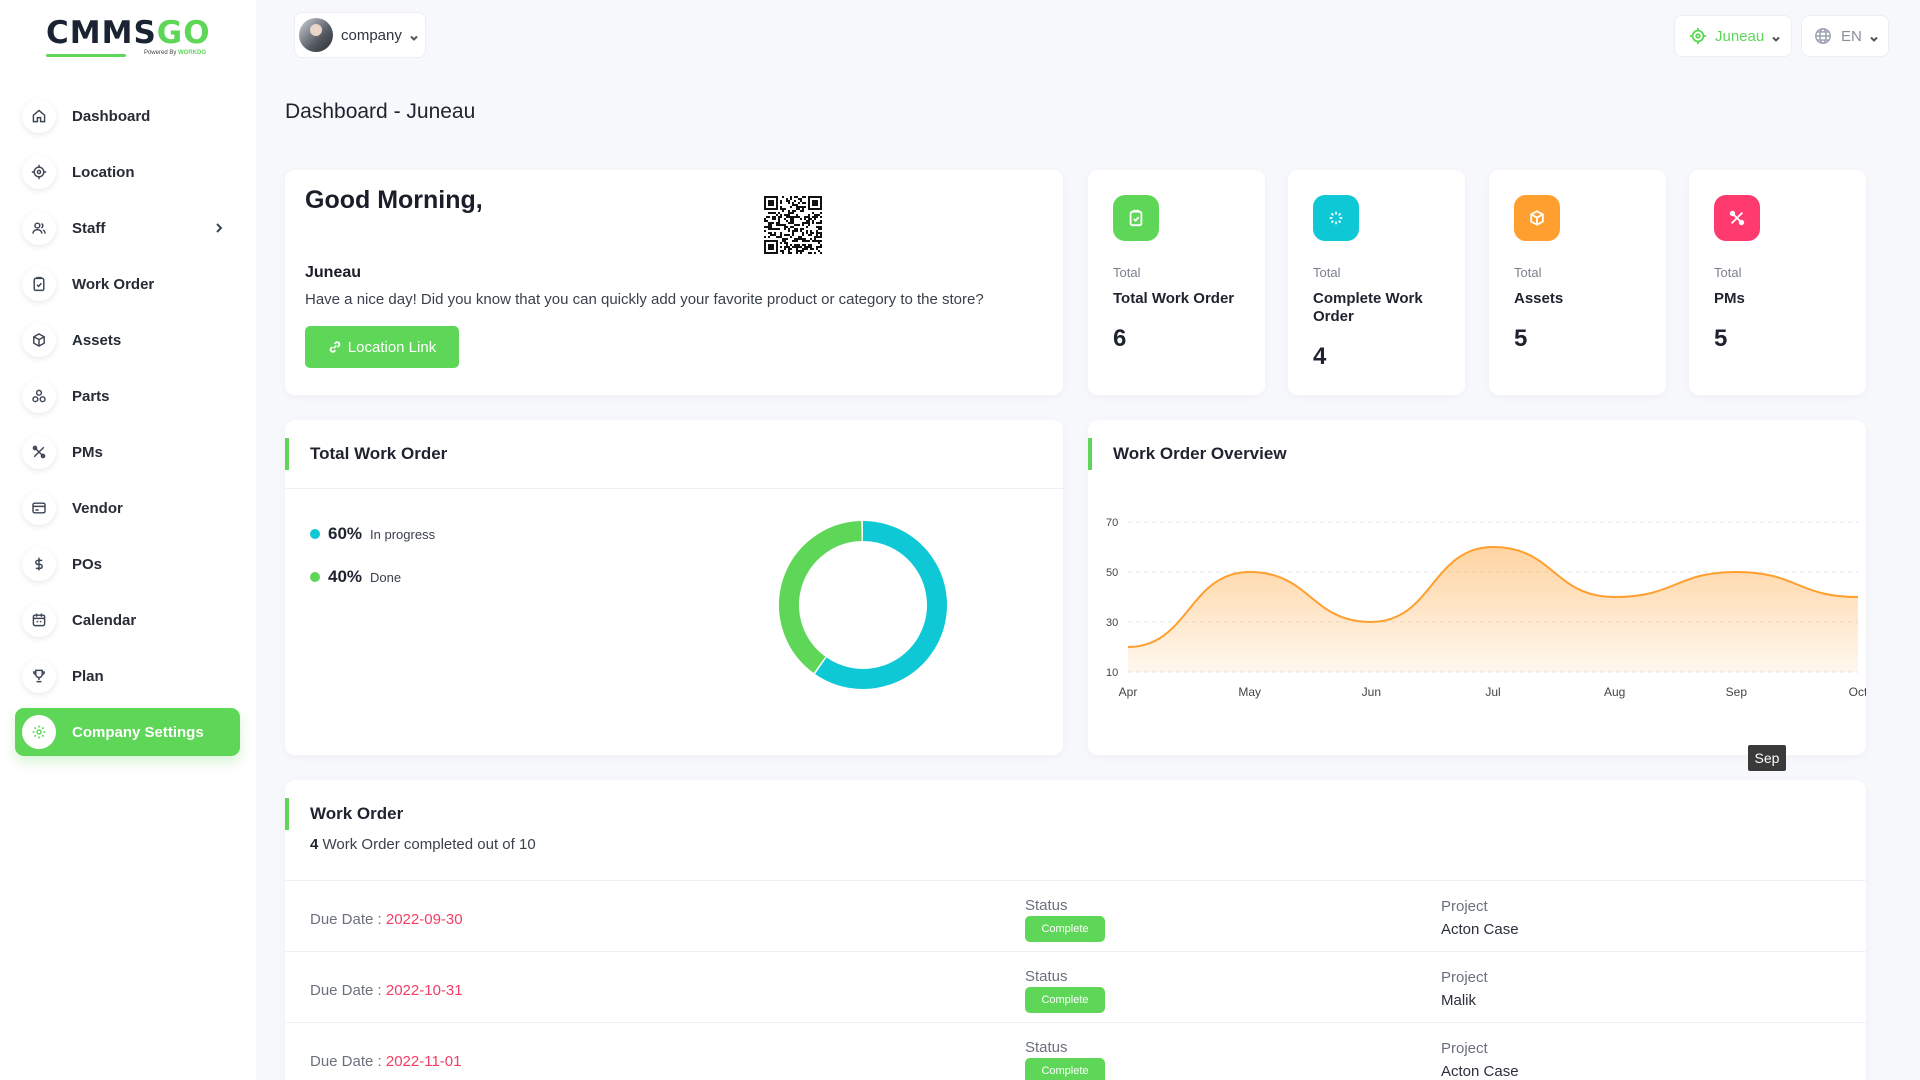 The width and height of the screenshot is (1920, 1080). What do you see at coordinates (1320, 356) in the screenshot?
I see `stat-value: 4` at bounding box center [1320, 356].